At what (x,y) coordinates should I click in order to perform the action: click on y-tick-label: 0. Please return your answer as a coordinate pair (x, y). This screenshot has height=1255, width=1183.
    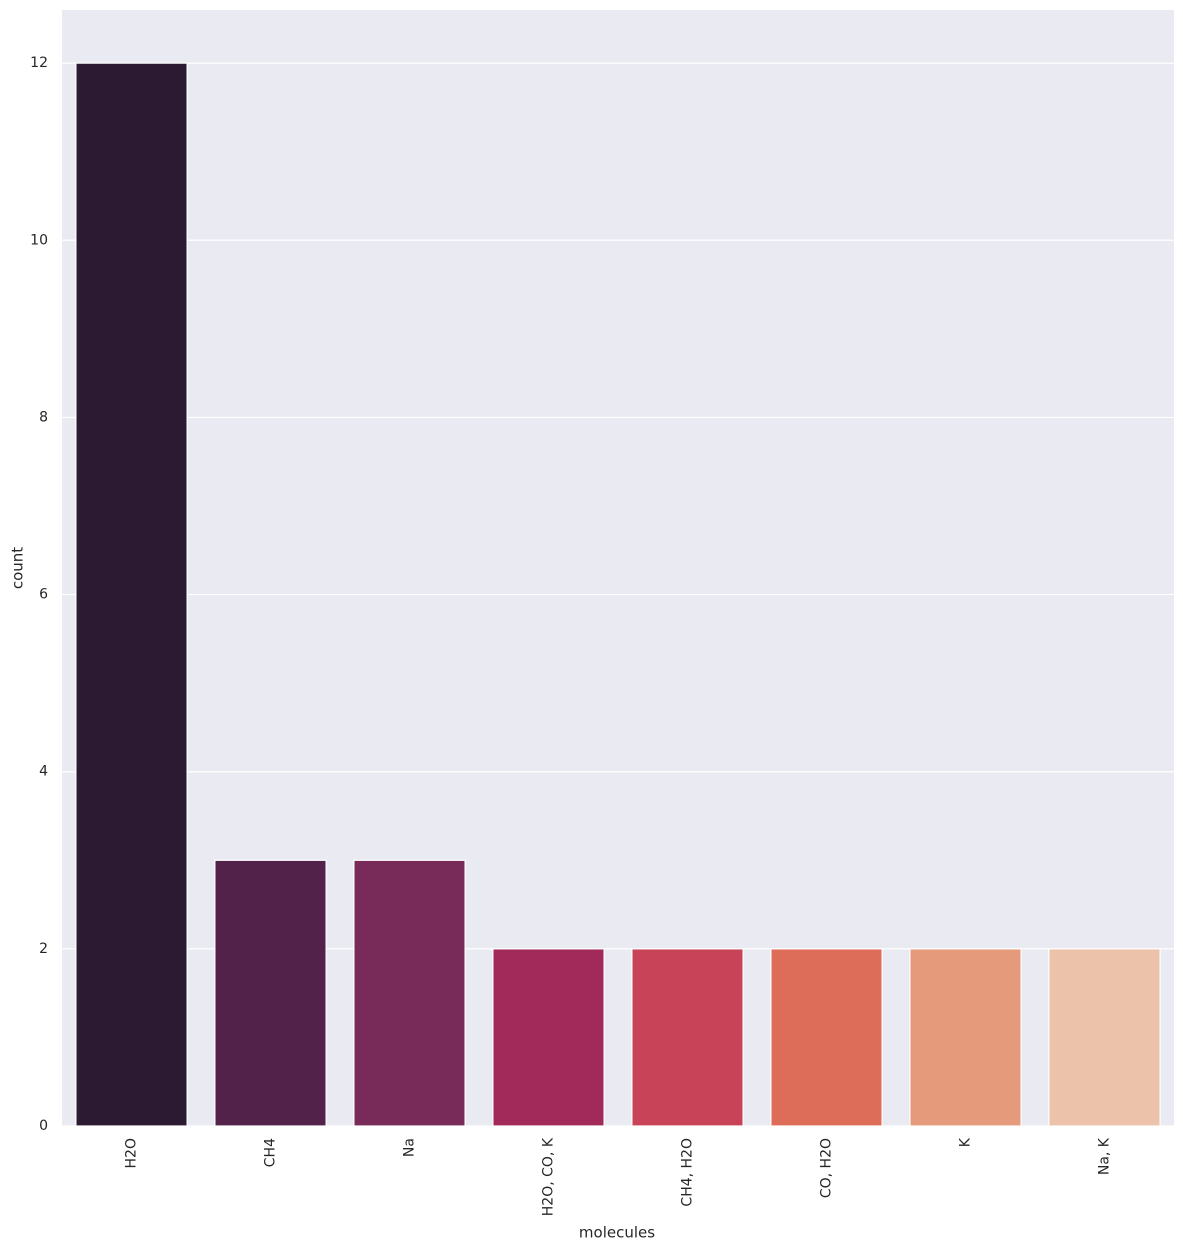
    Looking at the image, I should click on (43, 1126).